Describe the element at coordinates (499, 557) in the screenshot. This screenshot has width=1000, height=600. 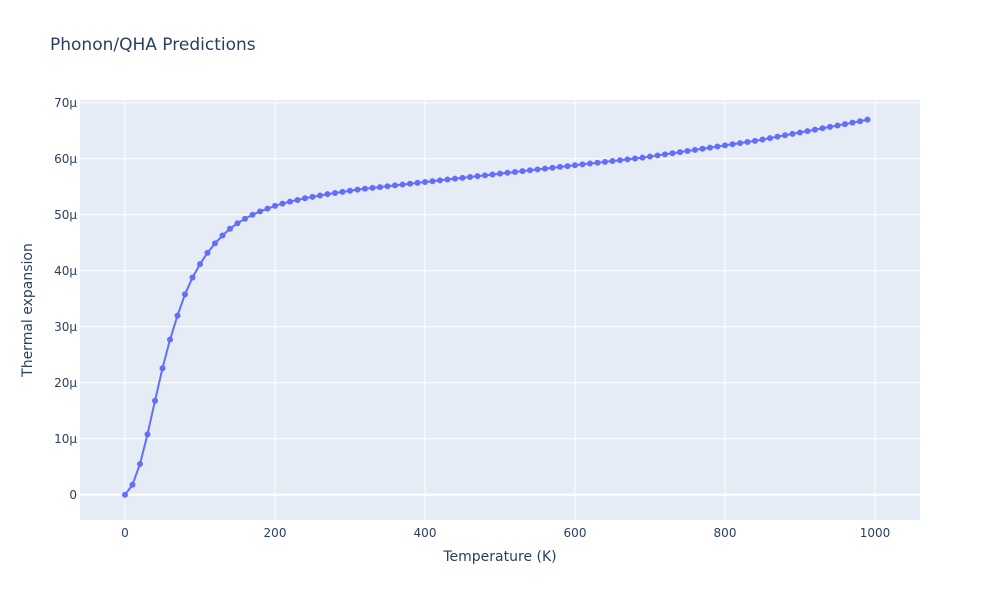
I see `x-axis-title: Temperature (K)` at that location.